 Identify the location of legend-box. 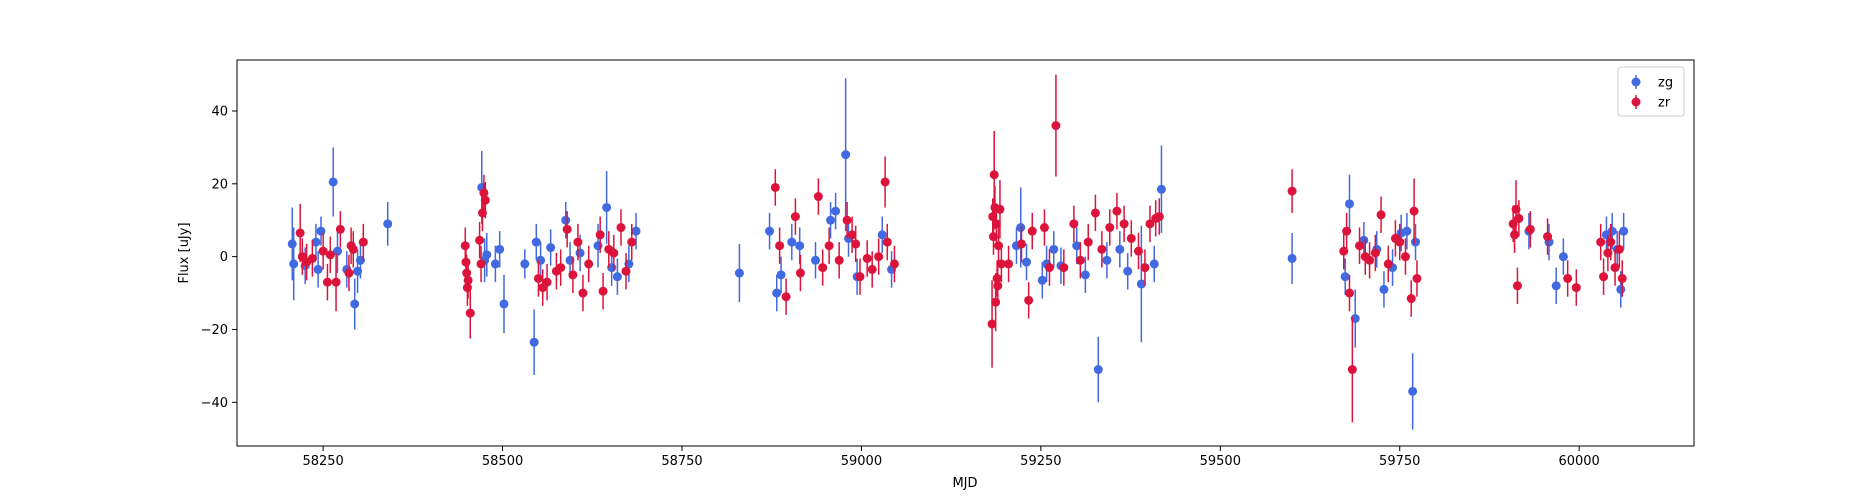
(1651, 91).